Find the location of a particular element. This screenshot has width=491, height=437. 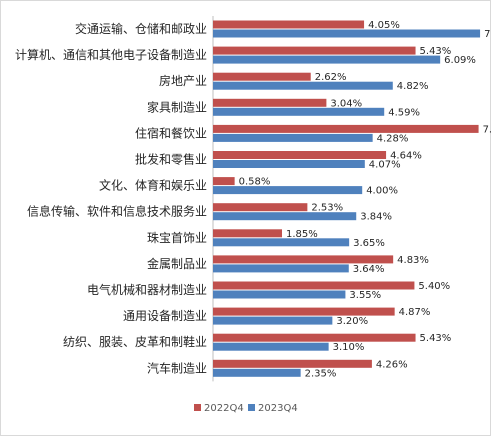

legend-label: 2022Q4 is located at coordinates (224, 408).